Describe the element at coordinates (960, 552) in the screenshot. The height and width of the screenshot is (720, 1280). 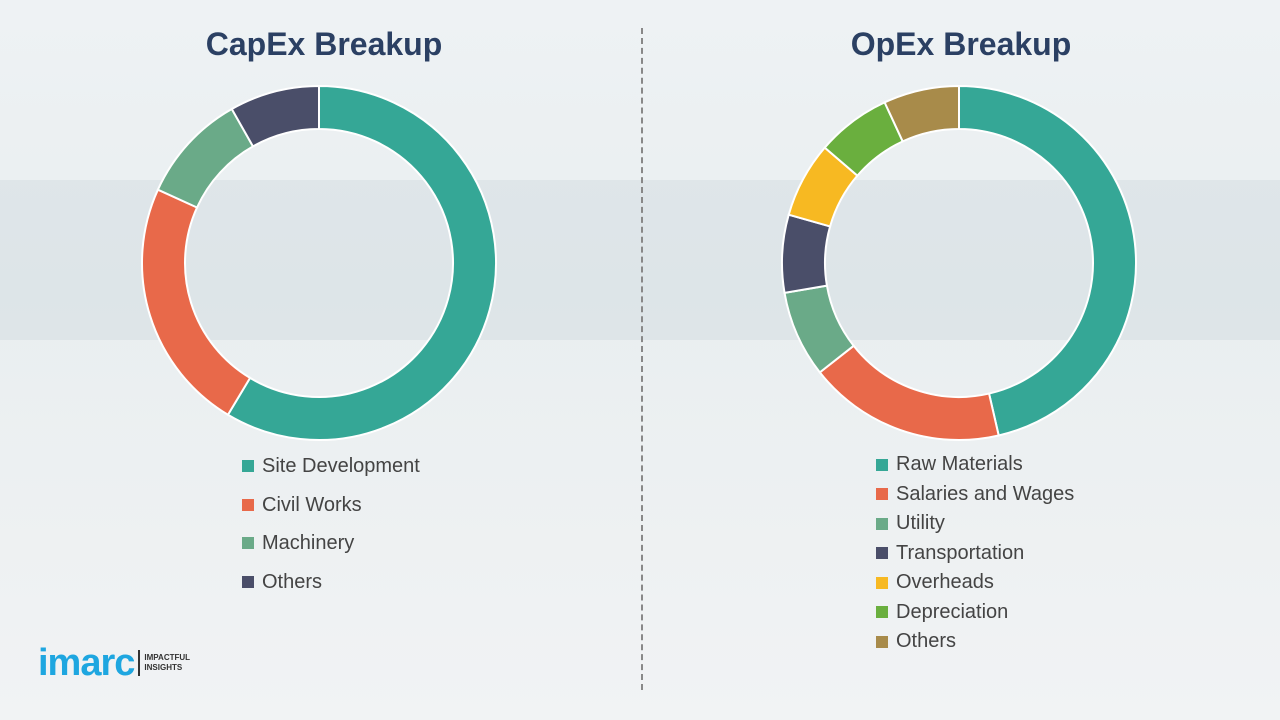
I see `legend-label: Transportation` at that location.